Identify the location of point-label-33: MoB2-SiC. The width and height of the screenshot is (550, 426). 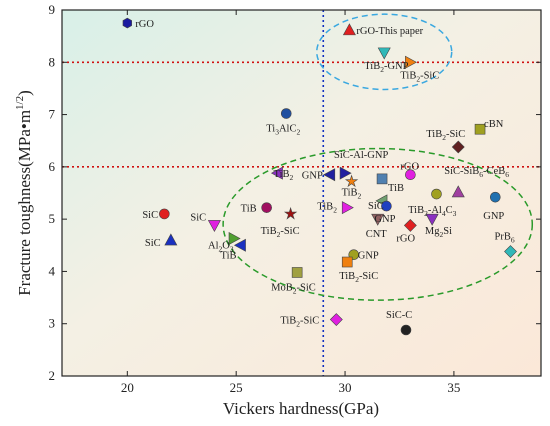
(293, 288).